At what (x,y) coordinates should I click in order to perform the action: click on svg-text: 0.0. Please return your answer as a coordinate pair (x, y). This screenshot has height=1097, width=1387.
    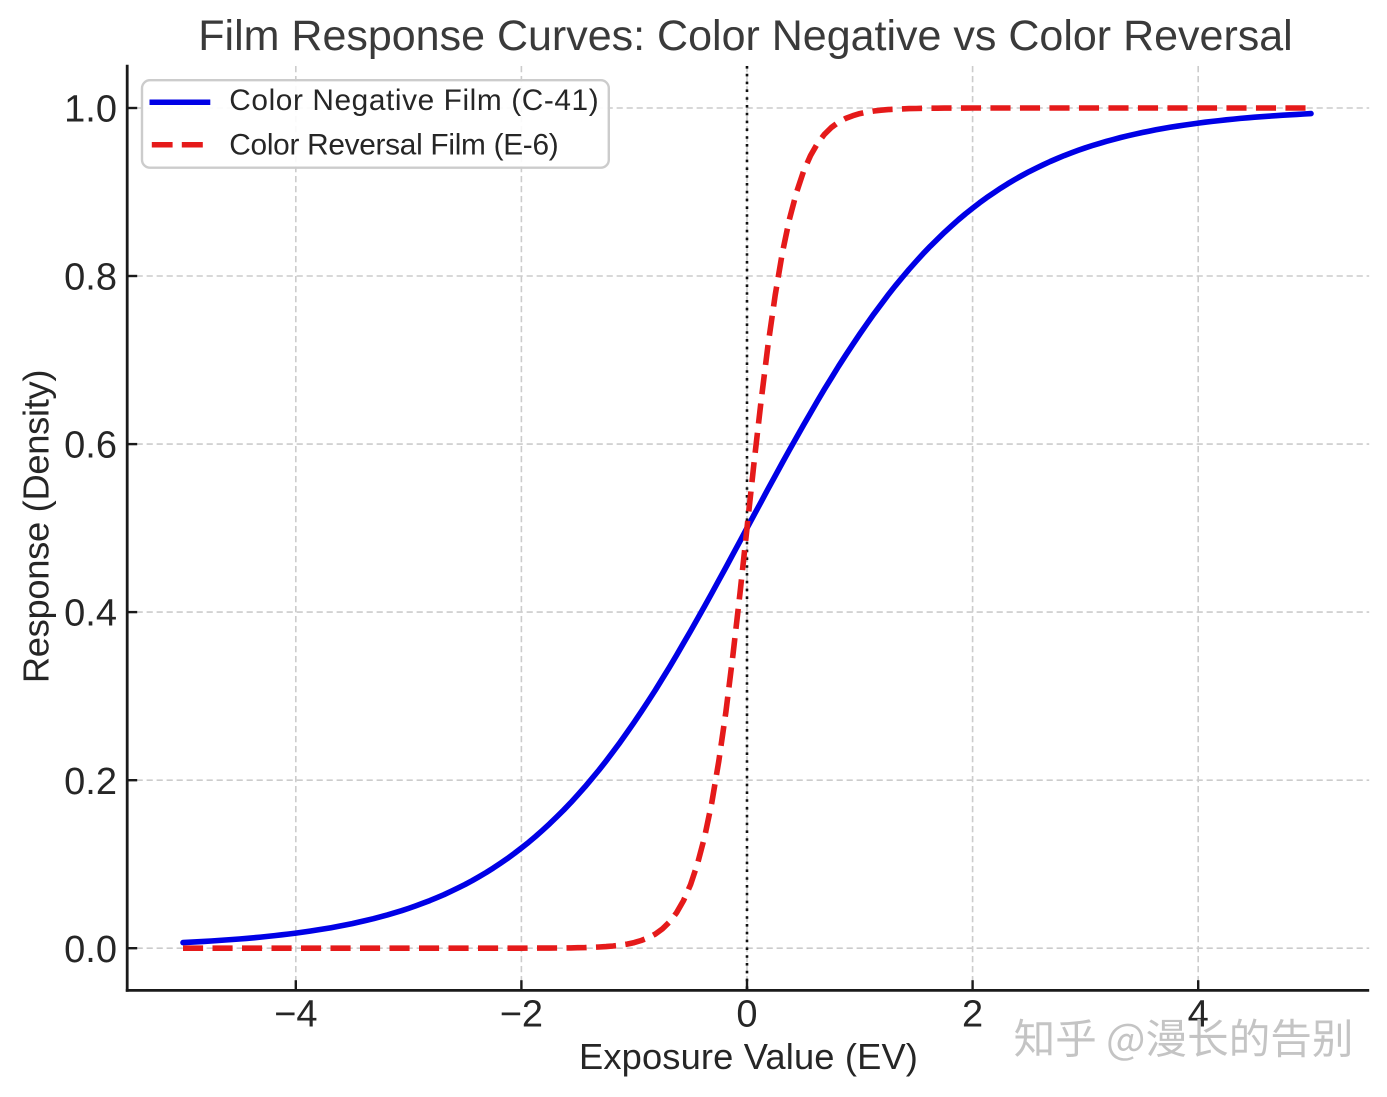
    Looking at the image, I should click on (90, 950).